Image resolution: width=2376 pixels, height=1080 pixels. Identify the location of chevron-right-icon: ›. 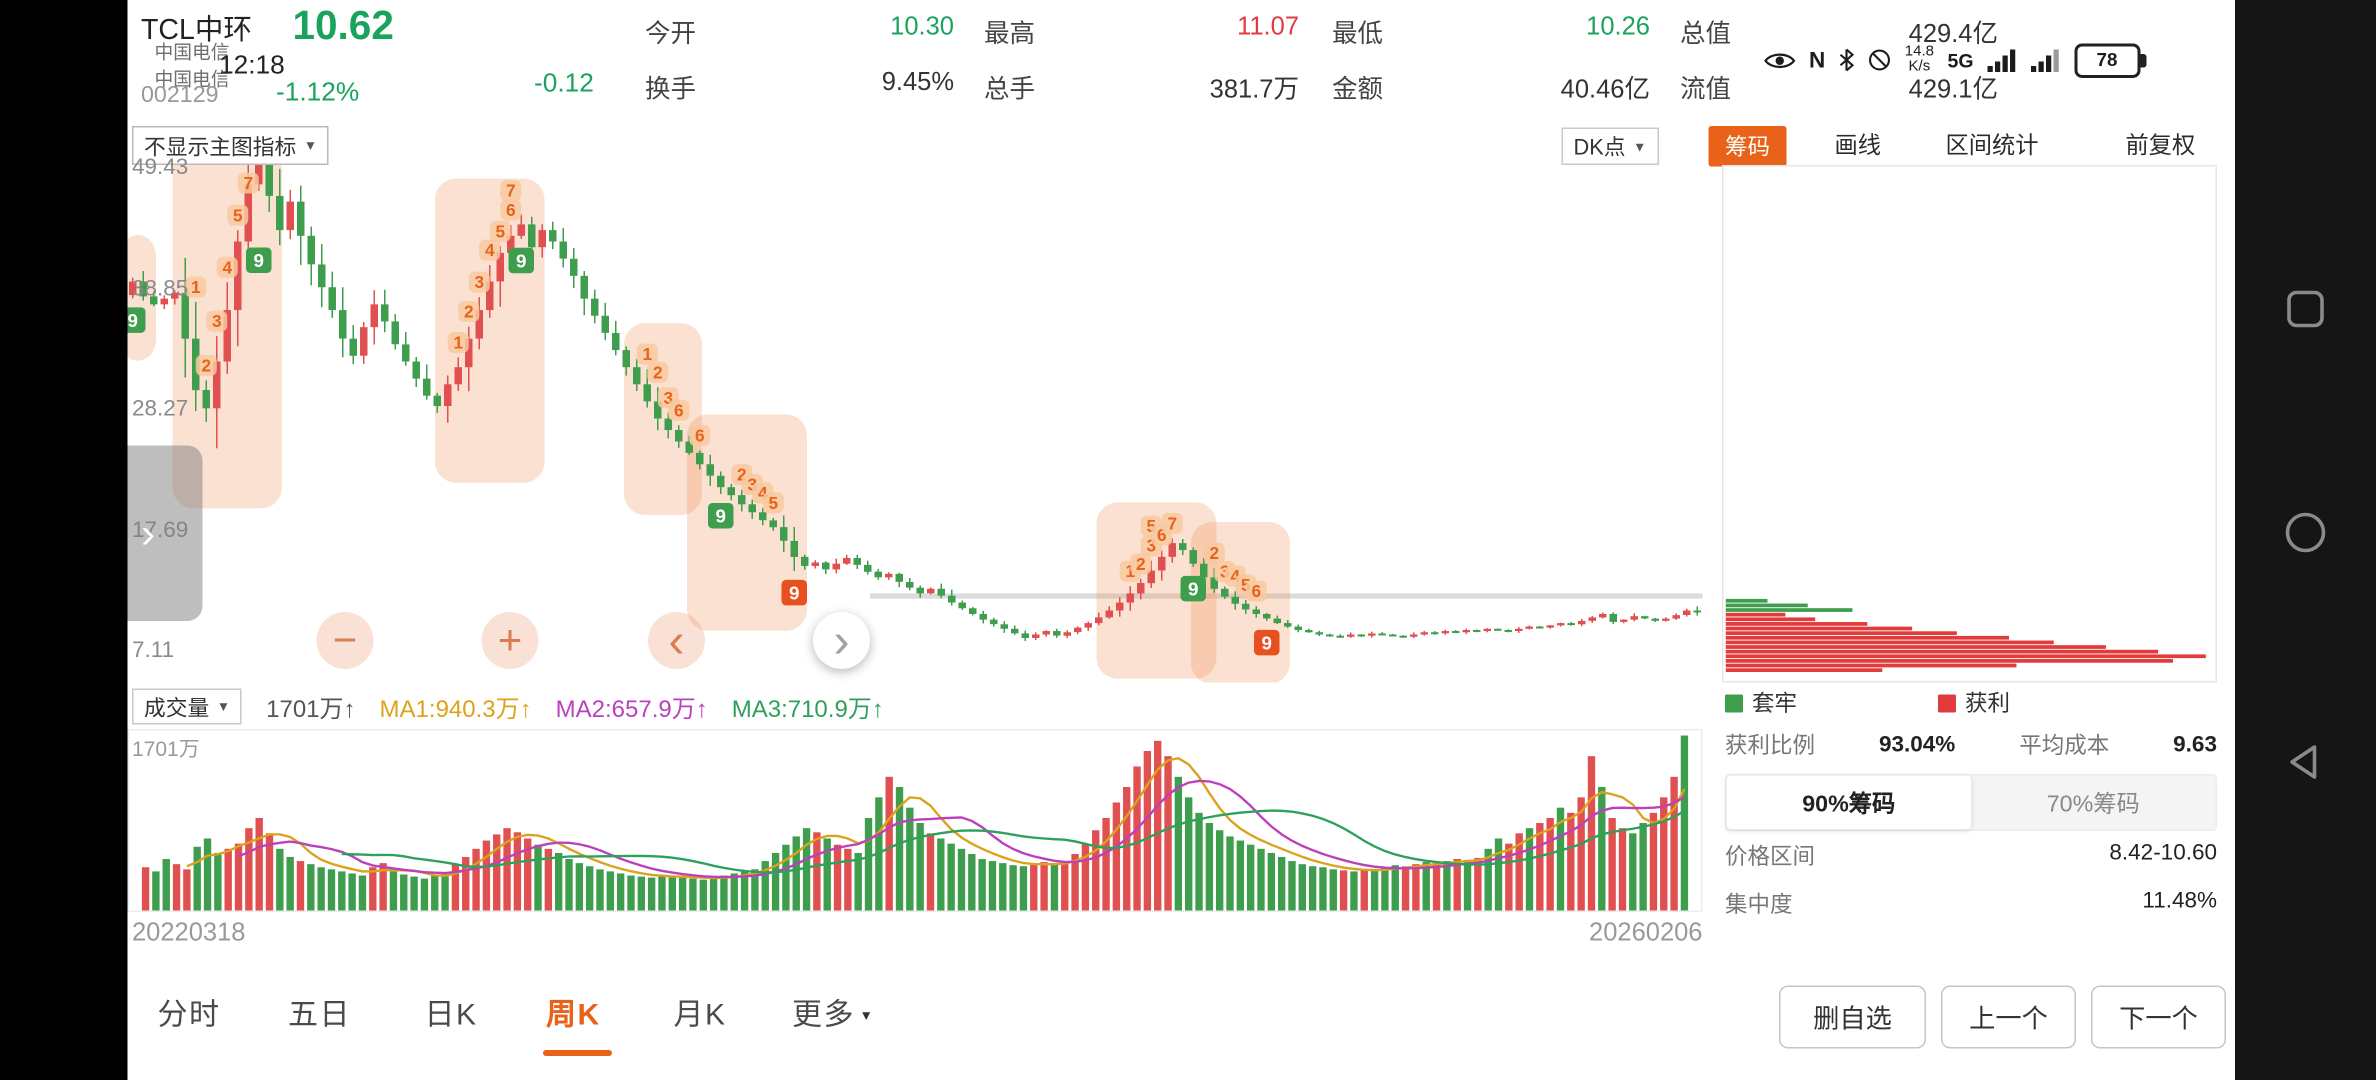
(148, 532).